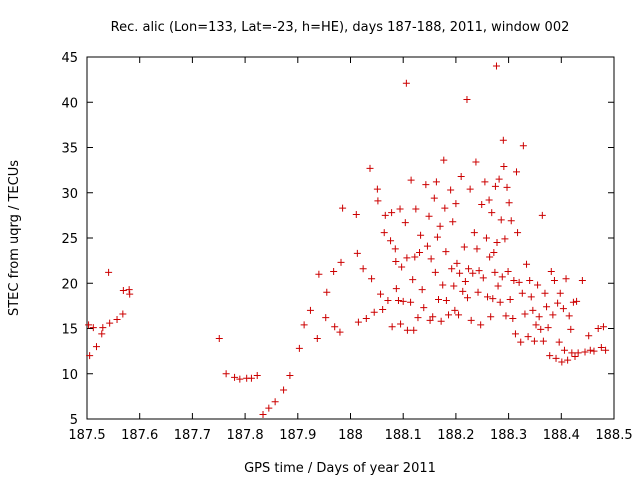  What do you see at coordinates (69, 58) in the screenshot?
I see `y-tick-label: 45` at bounding box center [69, 58].